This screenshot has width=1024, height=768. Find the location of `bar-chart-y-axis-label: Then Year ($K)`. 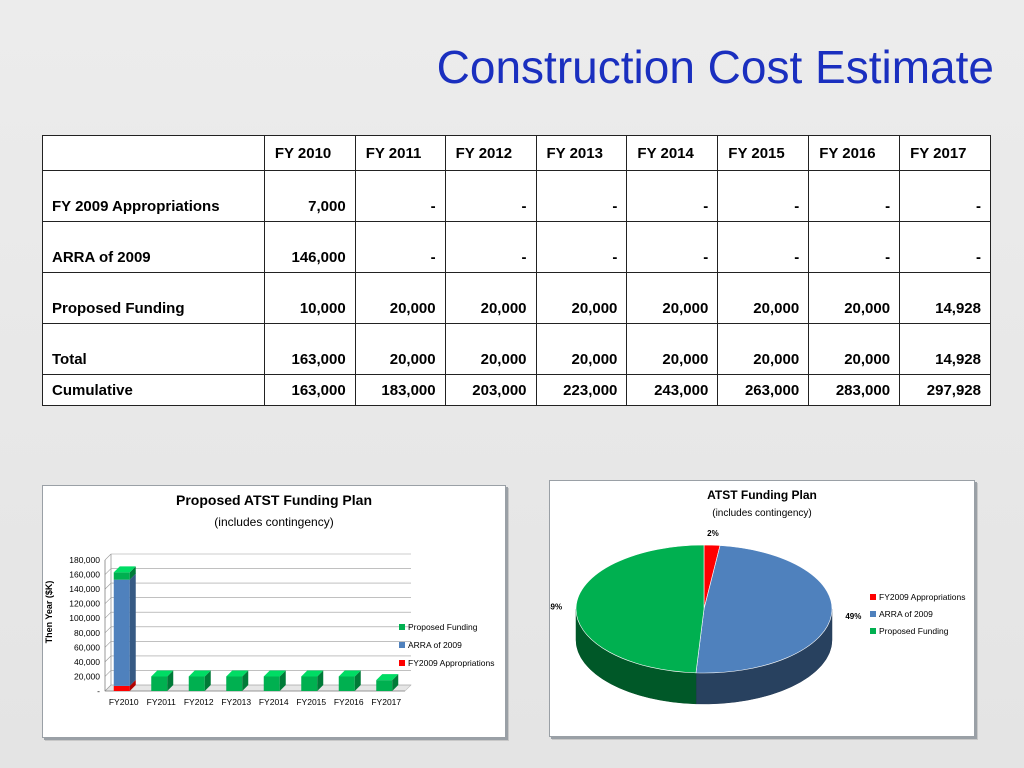

bar-chart-y-axis-label: Then Year ($K) is located at coordinates (49, 612).